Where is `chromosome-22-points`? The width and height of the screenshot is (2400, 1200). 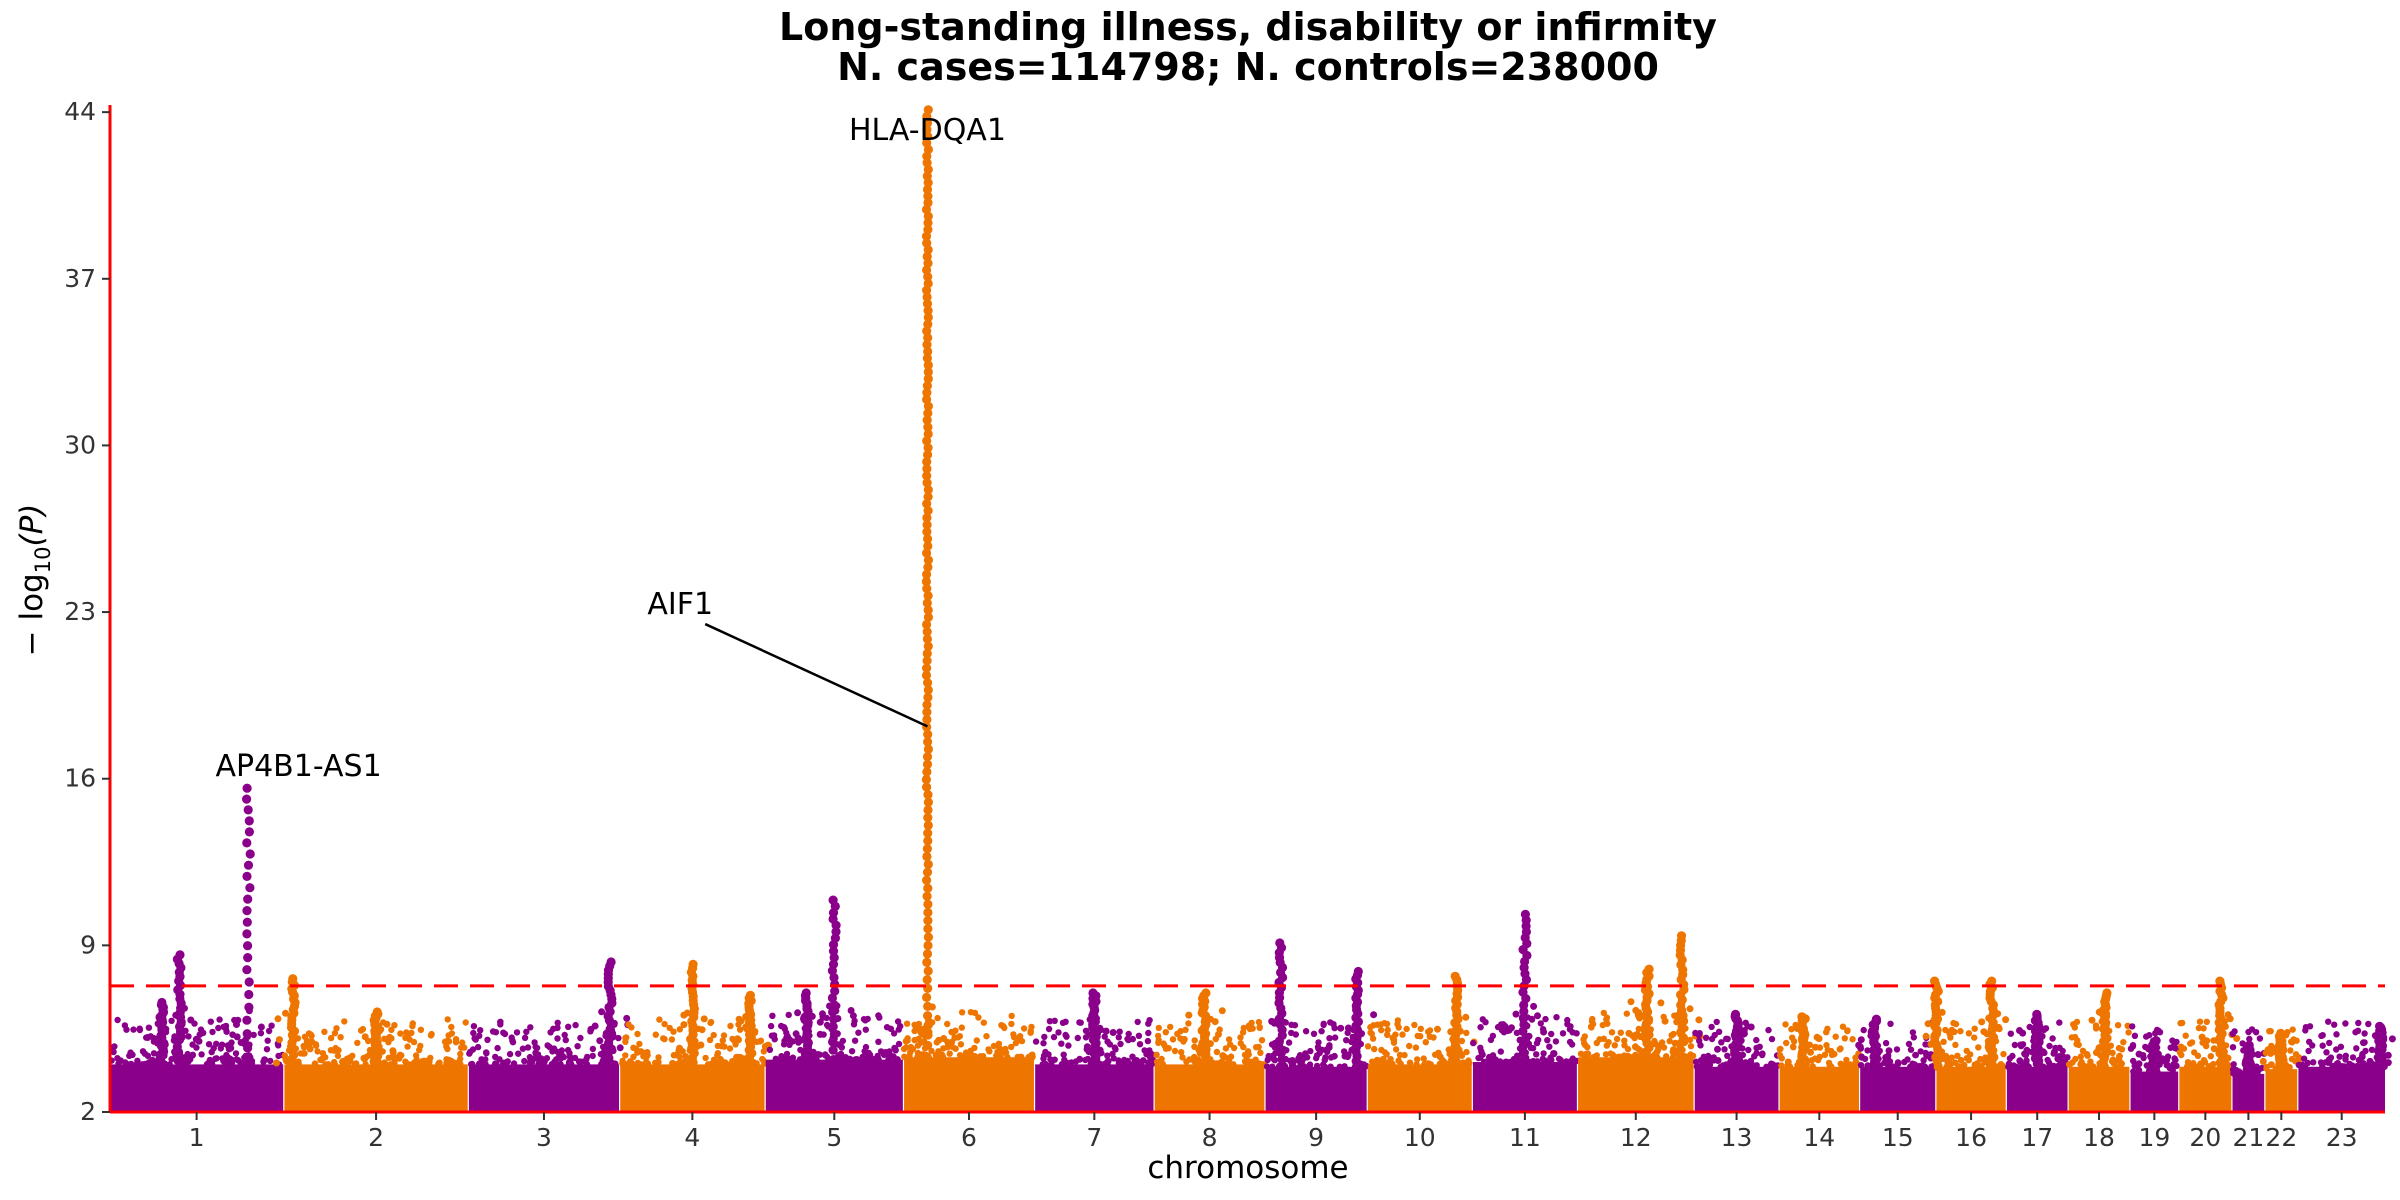 chromosome-22-points is located at coordinates (2282, 1069).